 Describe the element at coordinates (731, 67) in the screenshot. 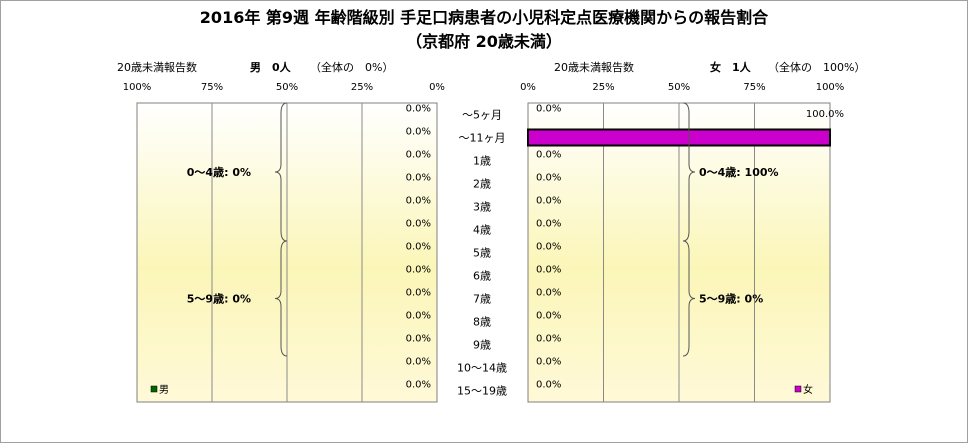

I see `female-header-count: 女 1人` at that location.